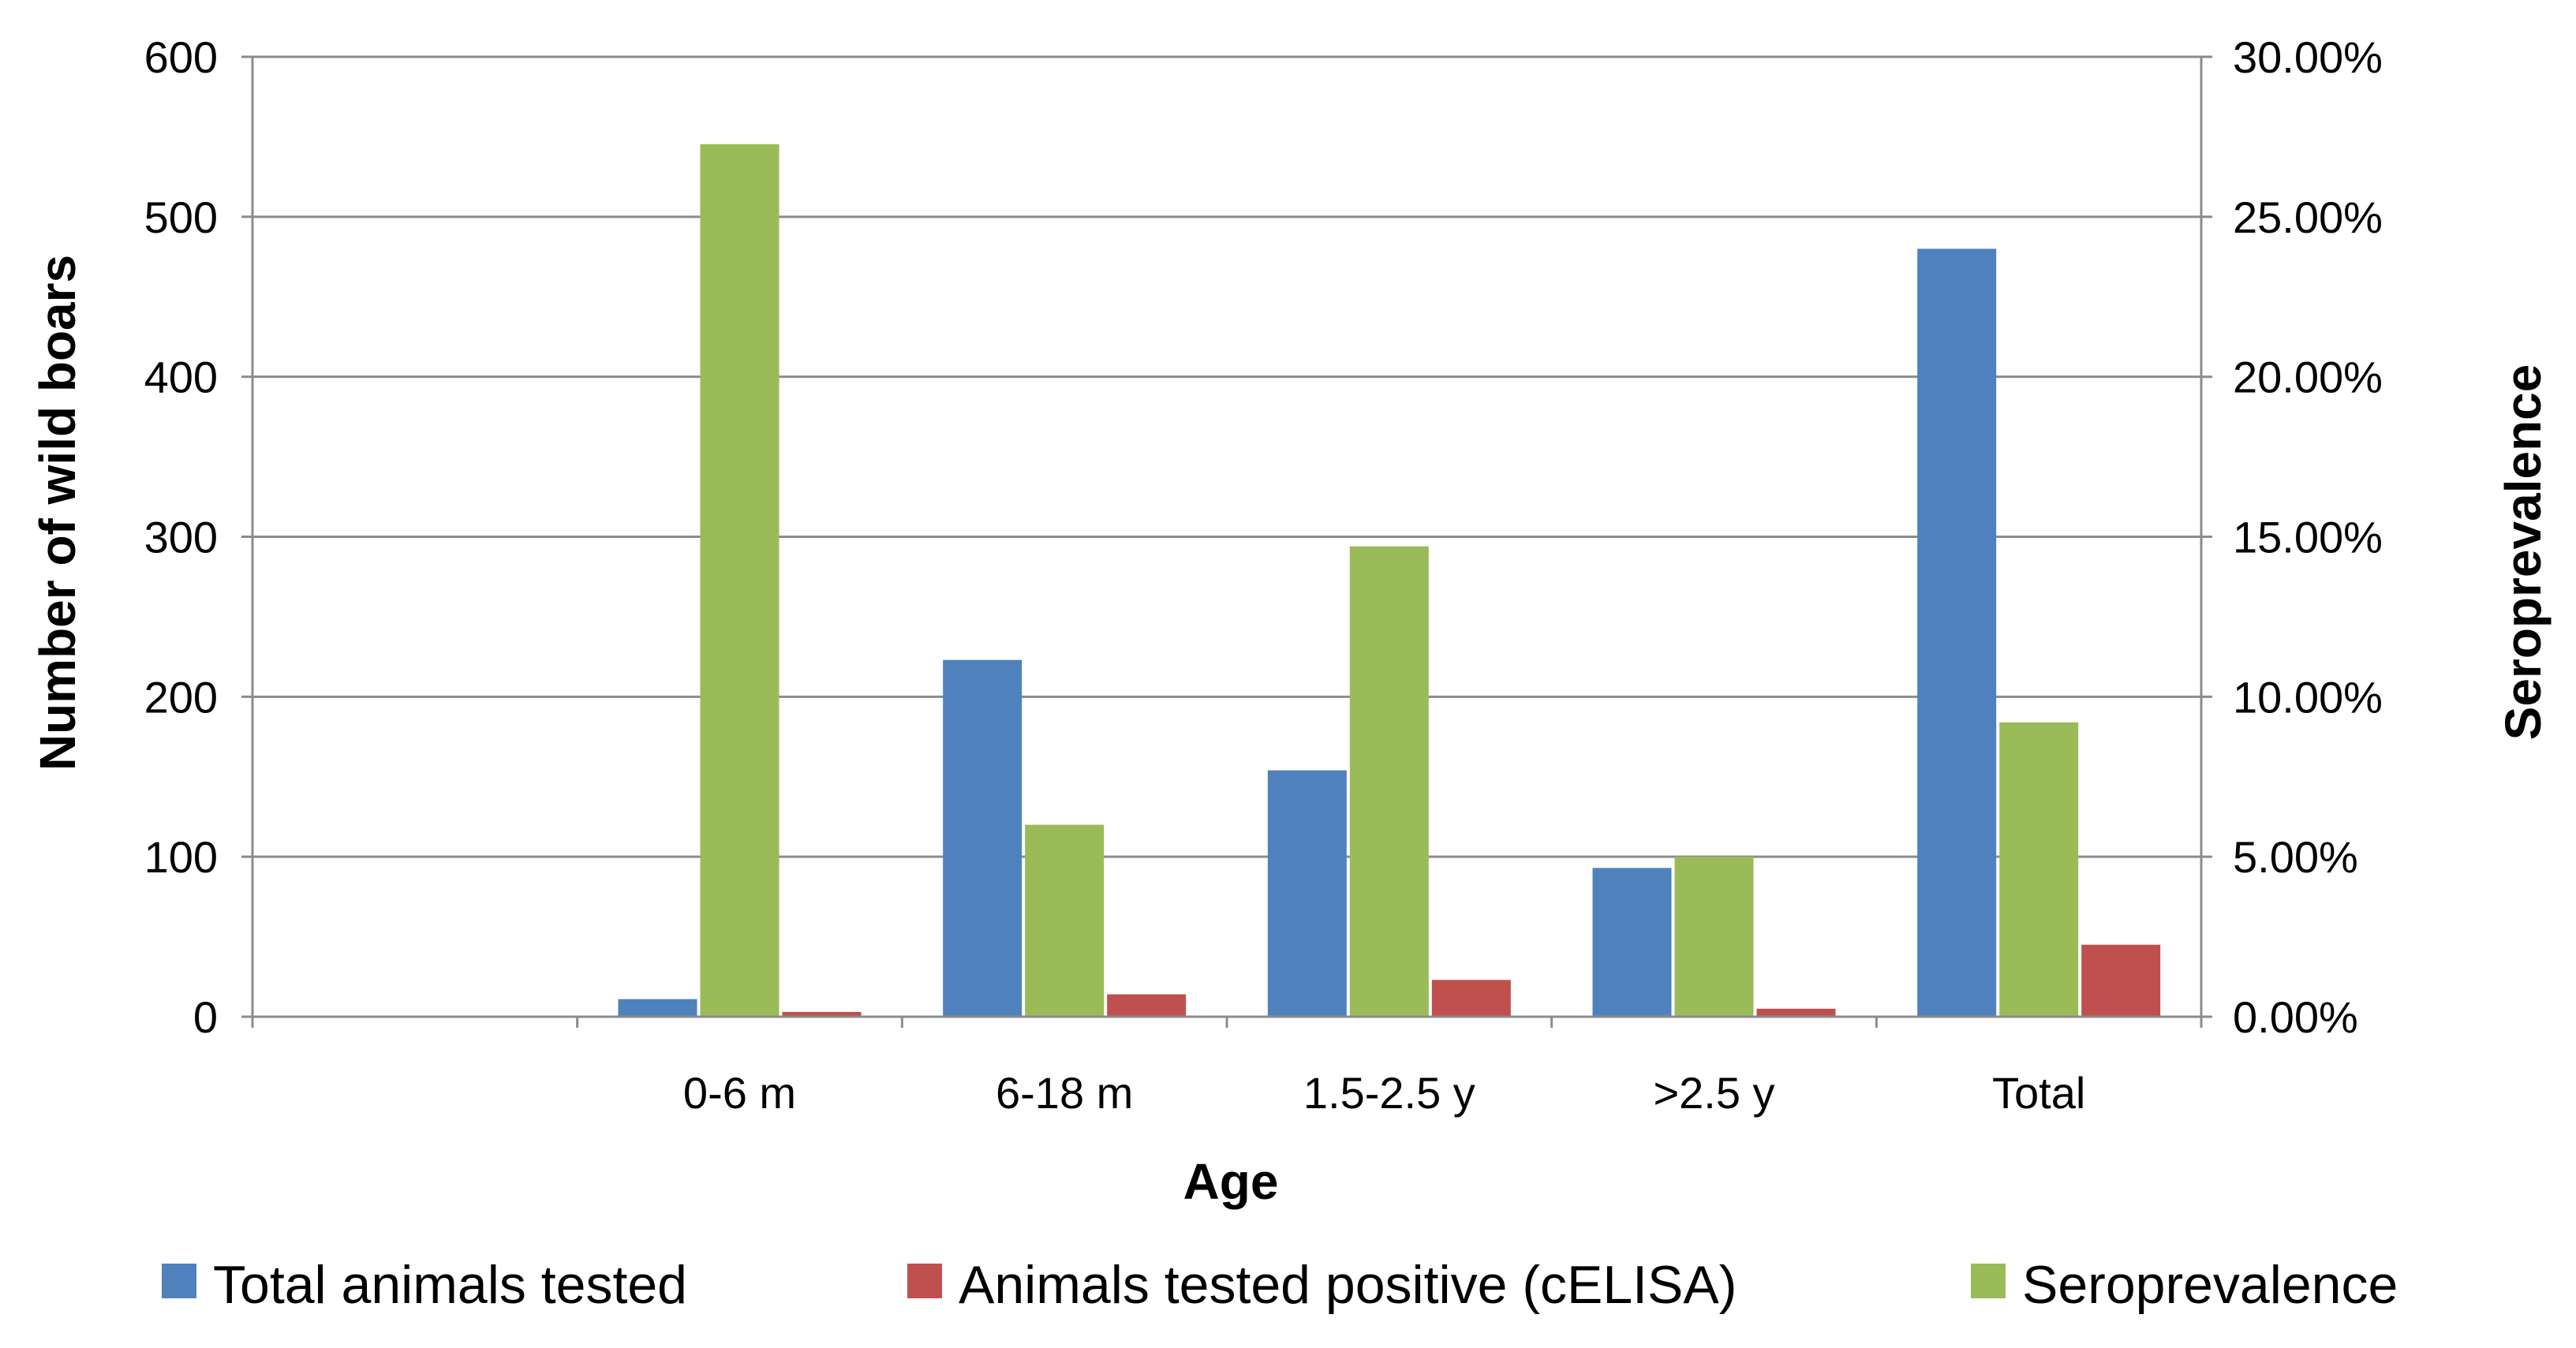 This screenshot has height=1348, width=2576. What do you see at coordinates (181, 217) in the screenshot?
I see `left-tick-label: 500` at bounding box center [181, 217].